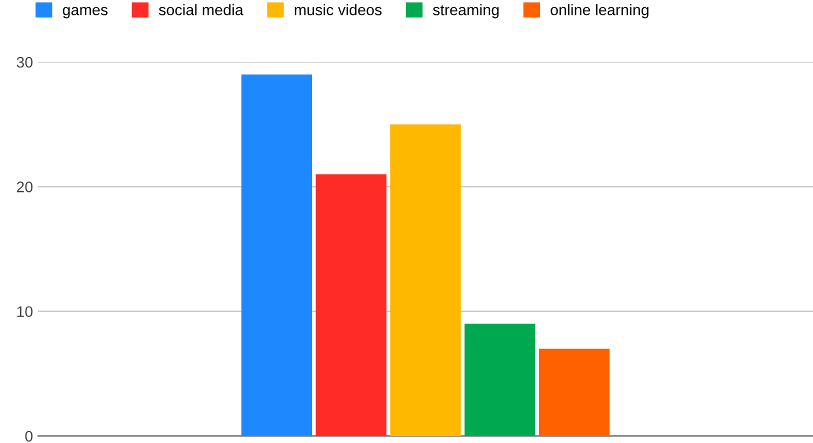 The image size is (813, 443). I want to click on y-tick-label: 0, so click(29, 436).